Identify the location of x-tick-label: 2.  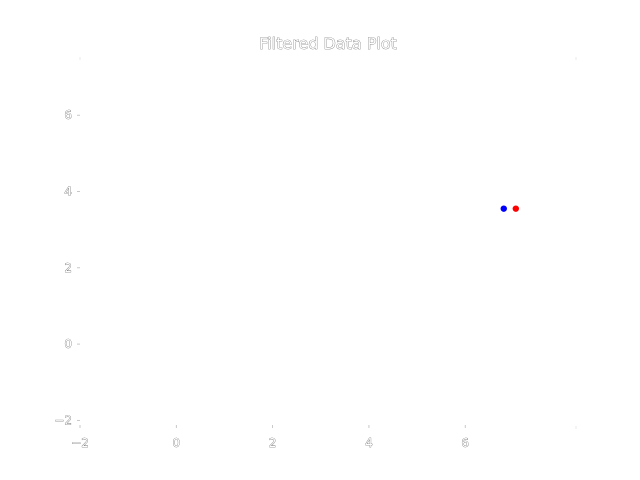
(273, 443).